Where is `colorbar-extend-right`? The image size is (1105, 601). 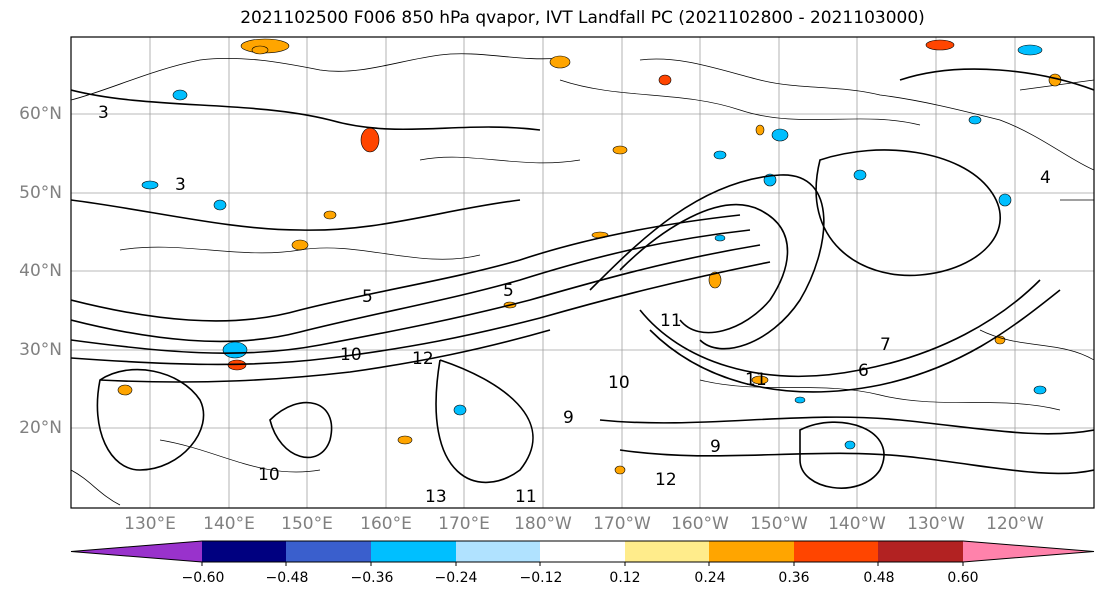 colorbar-extend-right is located at coordinates (1028, 551).